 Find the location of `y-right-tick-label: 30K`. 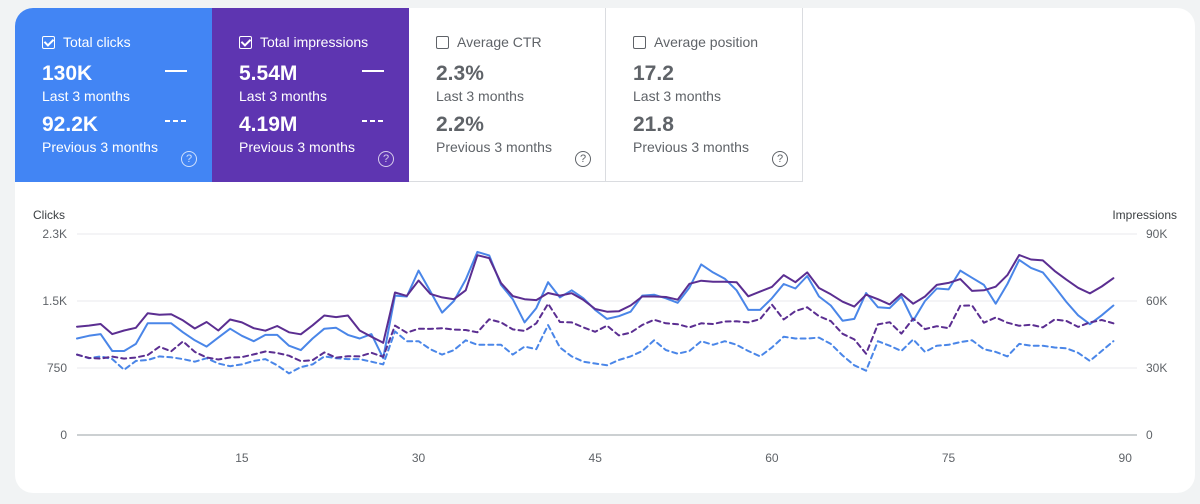

y-right-tick-label: 30K is located at coordinates (1156, 368).